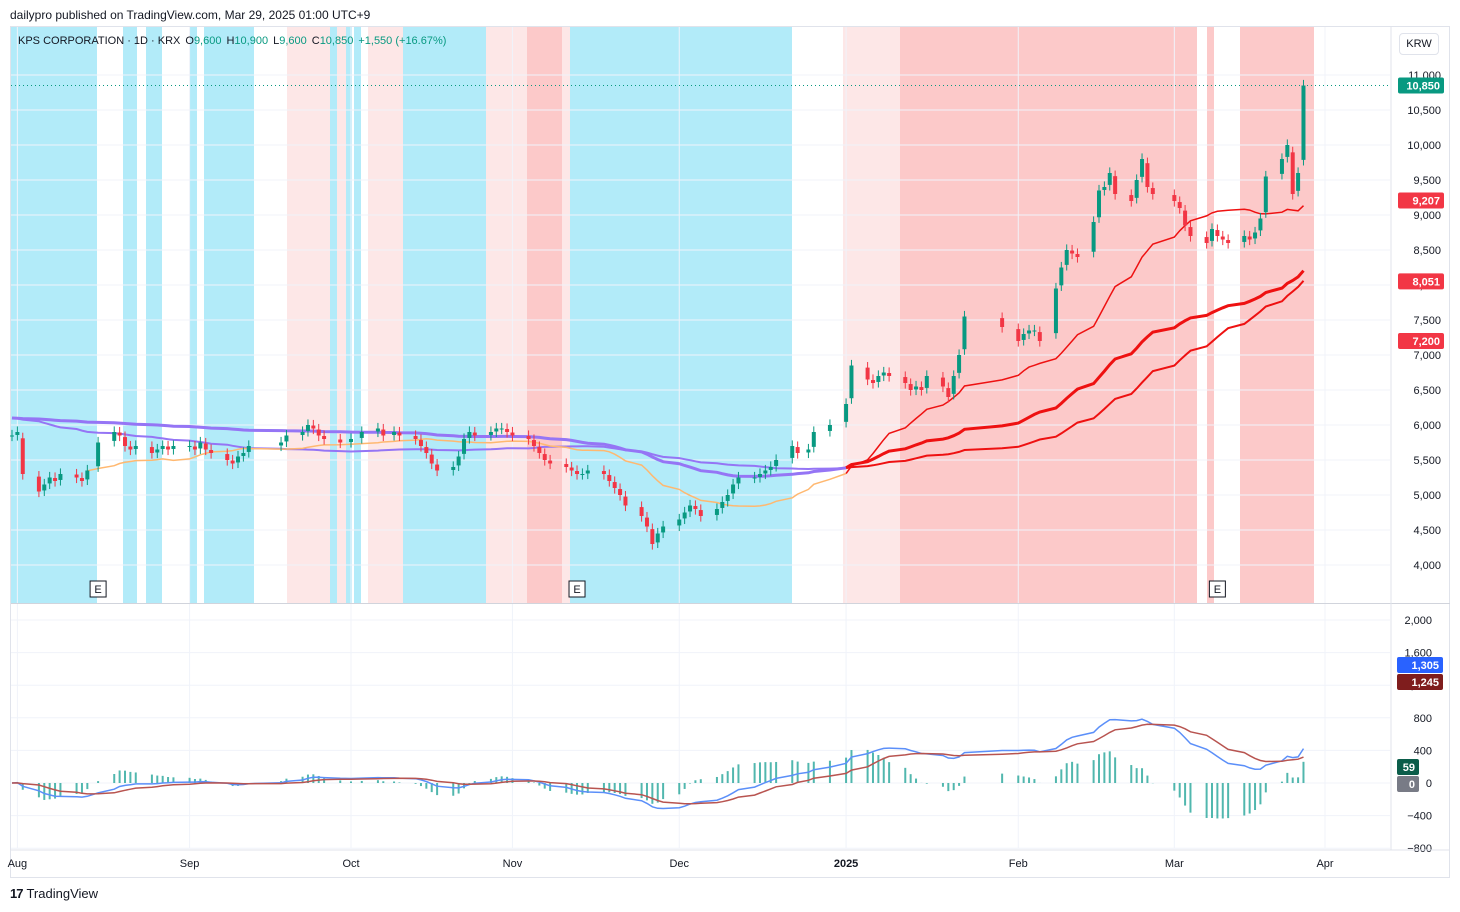  Describe the element at coordinates (17, 893) in the screenshot. I see `tradingview-logo-icon: 17` at that location.